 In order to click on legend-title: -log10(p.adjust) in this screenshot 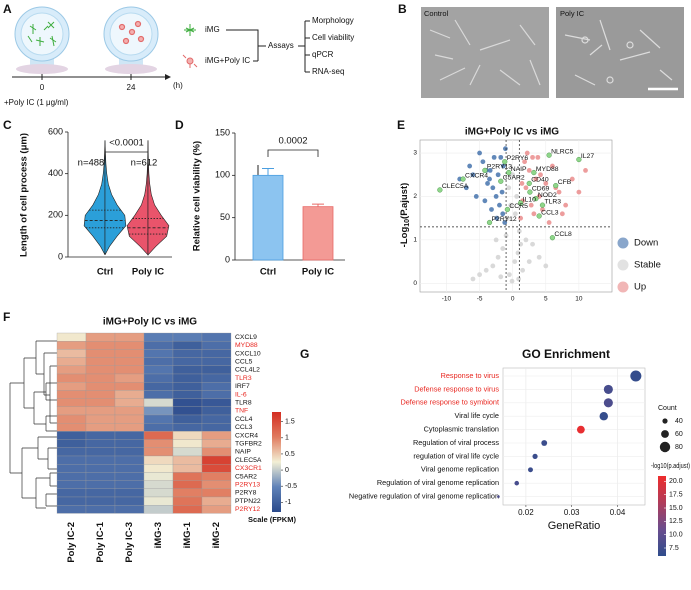, I will do `click(670, 466)`.